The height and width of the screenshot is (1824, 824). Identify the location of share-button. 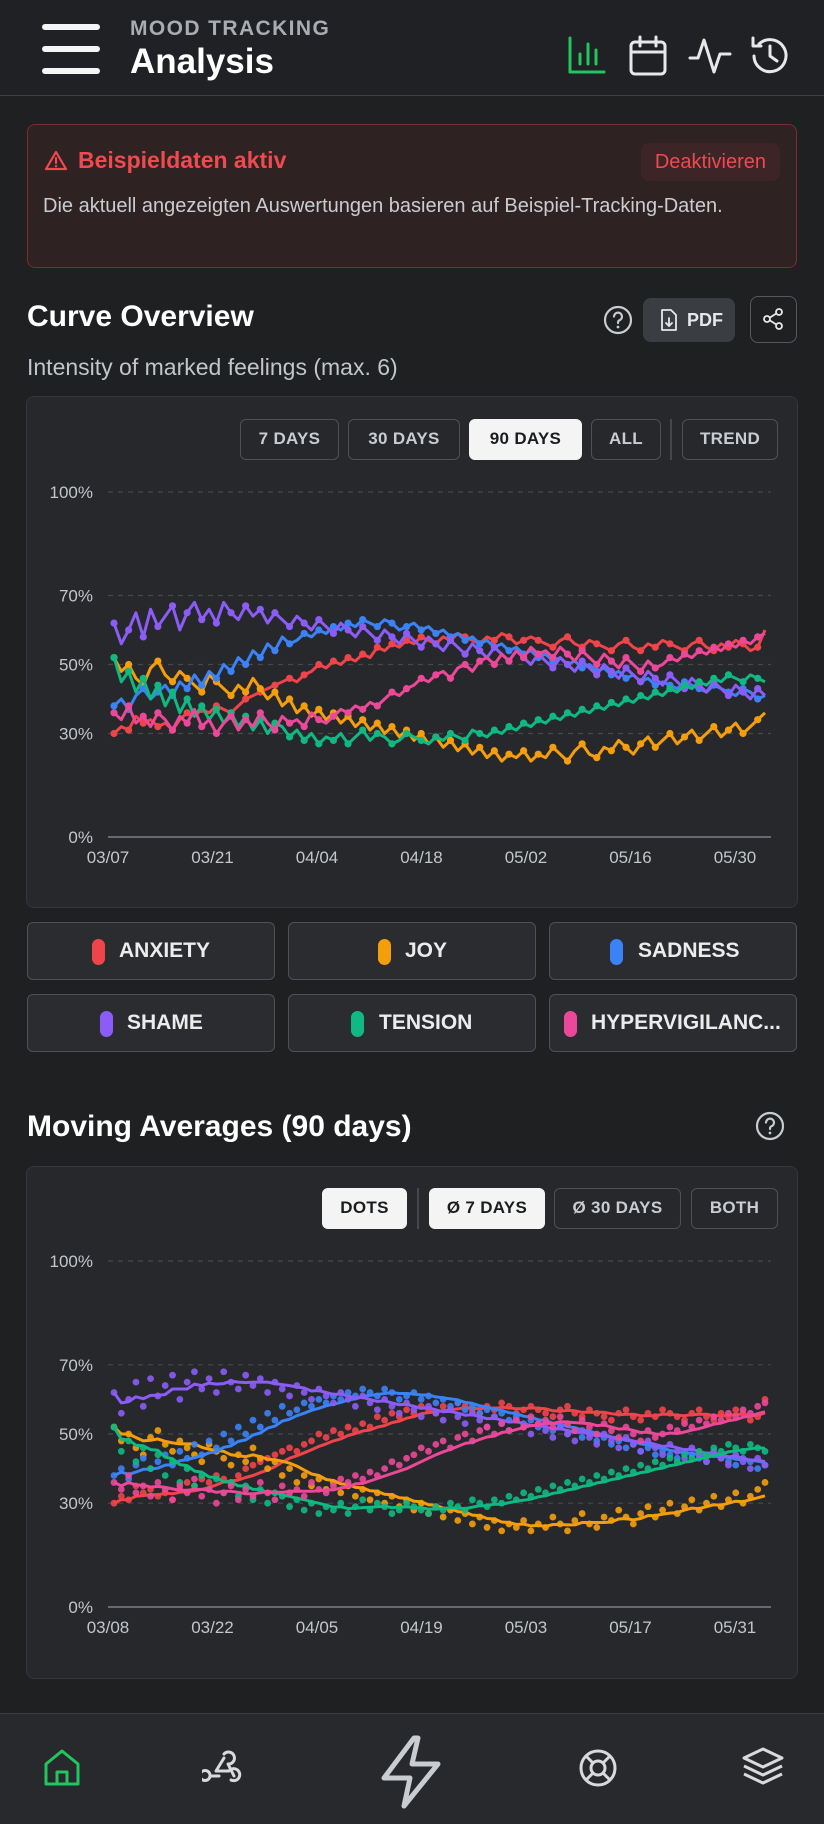
(773, 319).